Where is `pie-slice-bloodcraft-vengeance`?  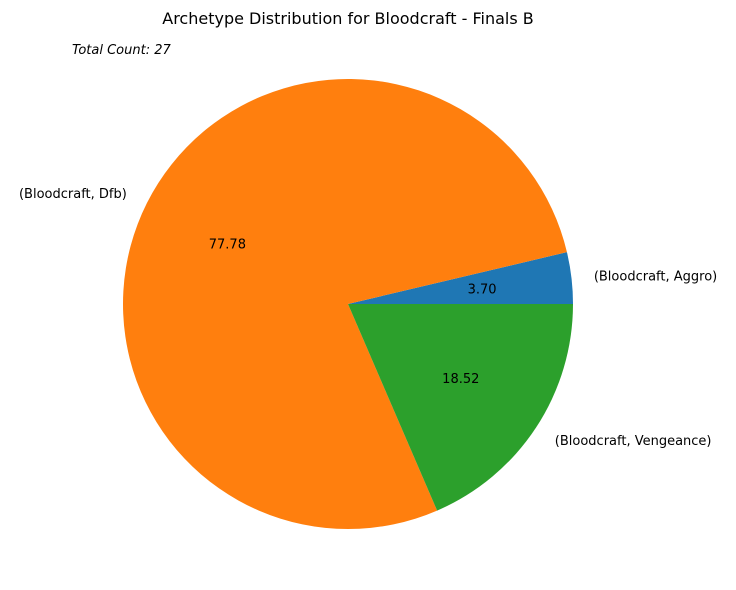
pie-slice-bloodcraft-vengeance is located at coordinates (460, 407).